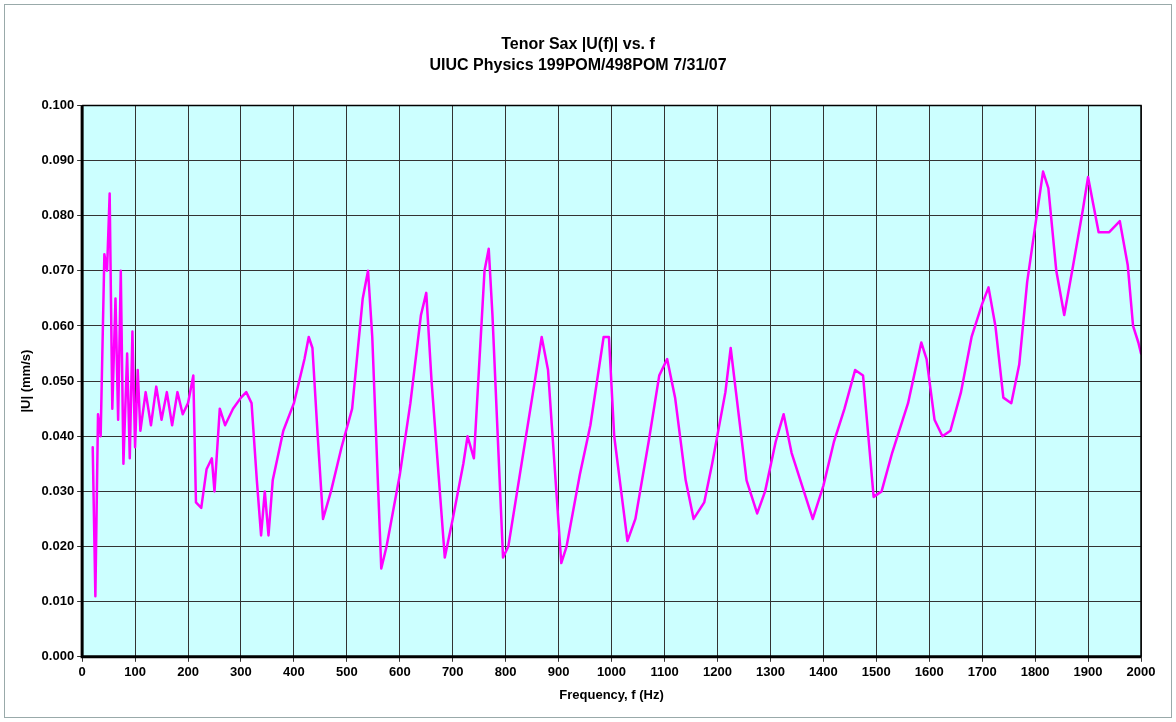 The height and width of the screenshot is (722, 1176). What do you see at coordinates (1088, 672) in the screenshot?
I see `x-tick-label: 1900` at bounding box center [1088, 672].